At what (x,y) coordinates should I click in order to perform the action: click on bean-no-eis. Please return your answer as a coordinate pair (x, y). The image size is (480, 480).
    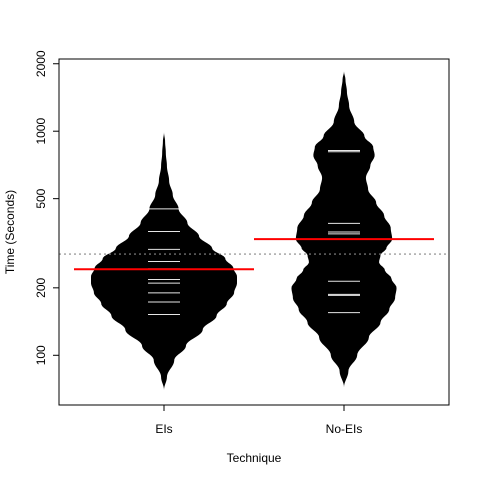
    Looking at the image, I should click on (344, 229).